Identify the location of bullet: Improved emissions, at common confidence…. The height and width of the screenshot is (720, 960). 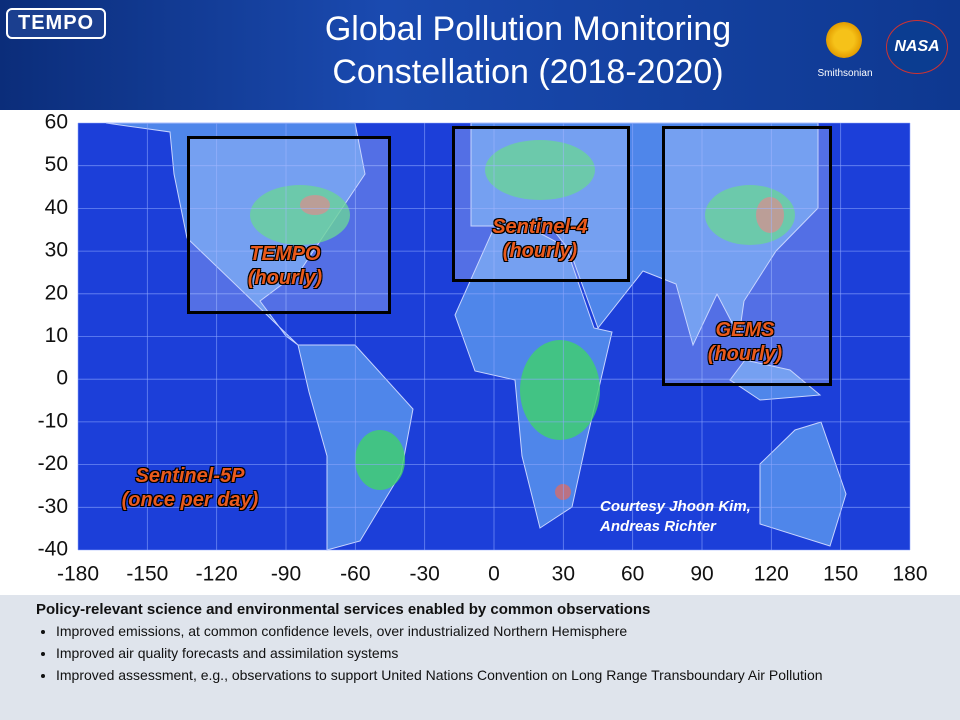
(476, 631).